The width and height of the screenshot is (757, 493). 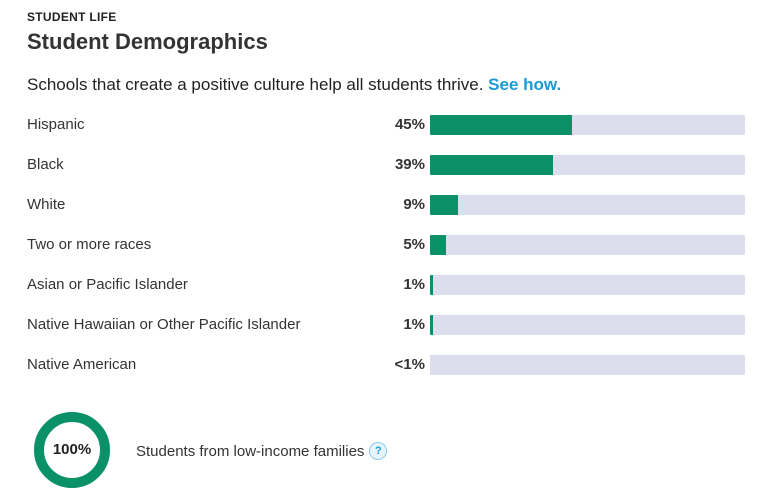 I want to click on demographic-label: White, so click(x=46, y=204).